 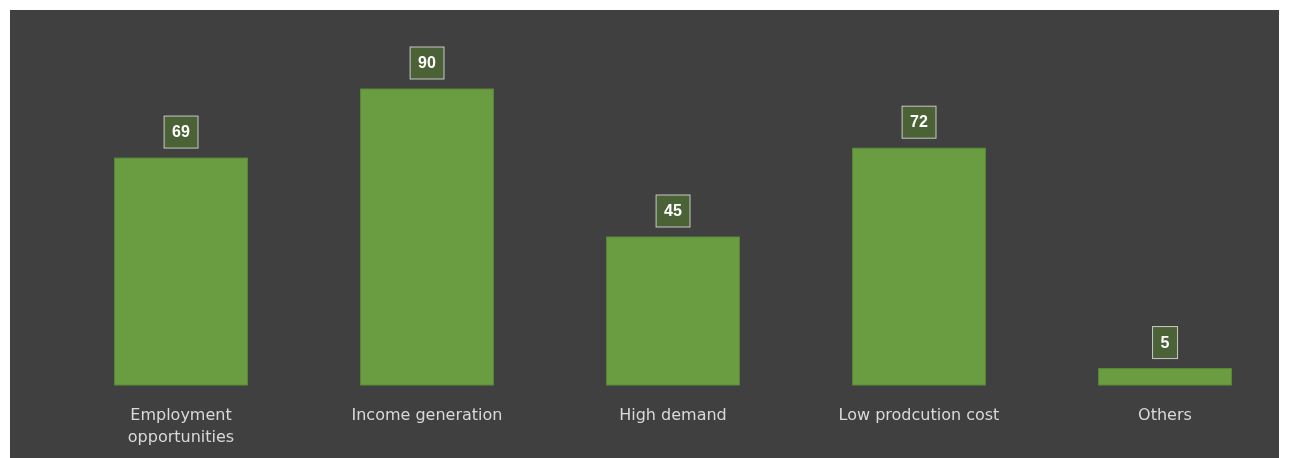 What do you see at coordinates (919, 414) in the screenshot?
I see `x-tick-label: Low prodcution cost` at bounding box center [919, 414].